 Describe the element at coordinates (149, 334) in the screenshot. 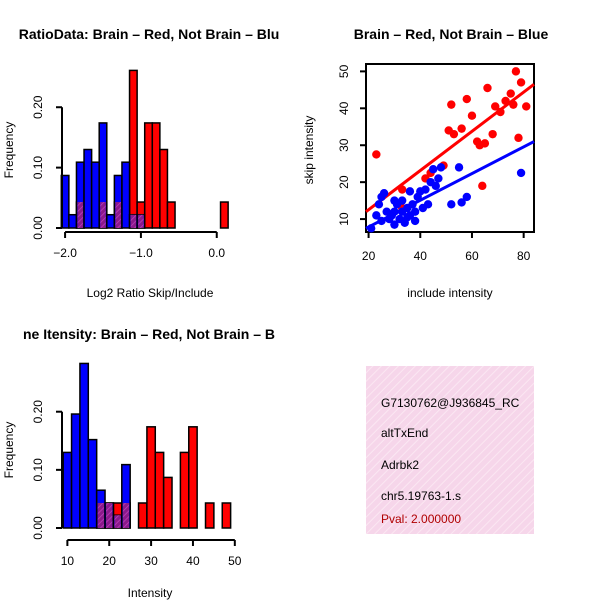

I see `intensity-histogram-title: ne Itensity: Brain – Red, Not Brain – B` at that location.